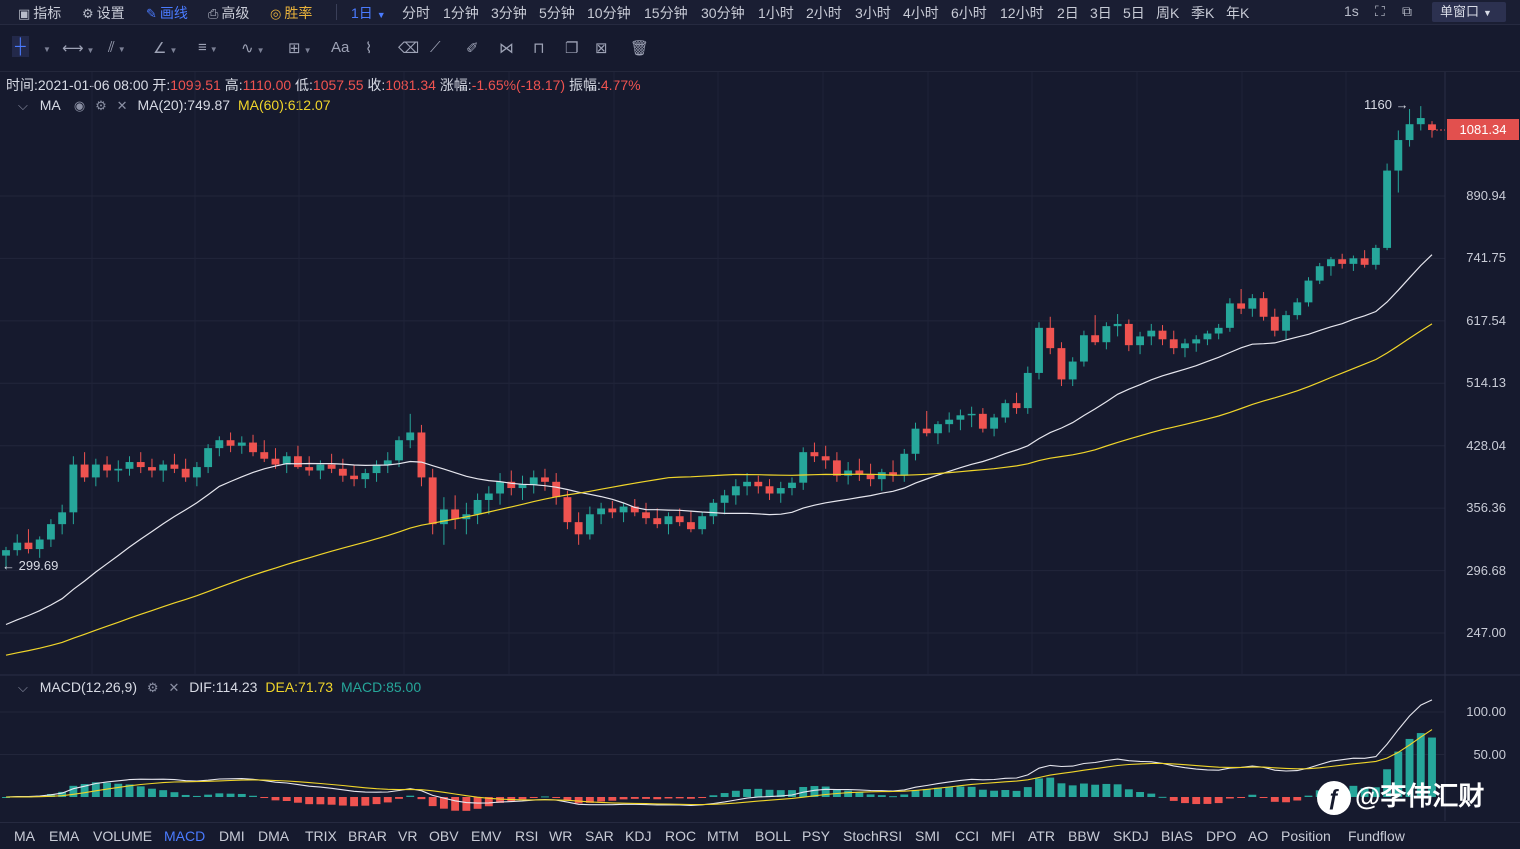 This screenshot has height=849, width=1520. Describe the element at coordinates (873, 13) in the screenshot. I see `period-3h: 3小时` at that location.